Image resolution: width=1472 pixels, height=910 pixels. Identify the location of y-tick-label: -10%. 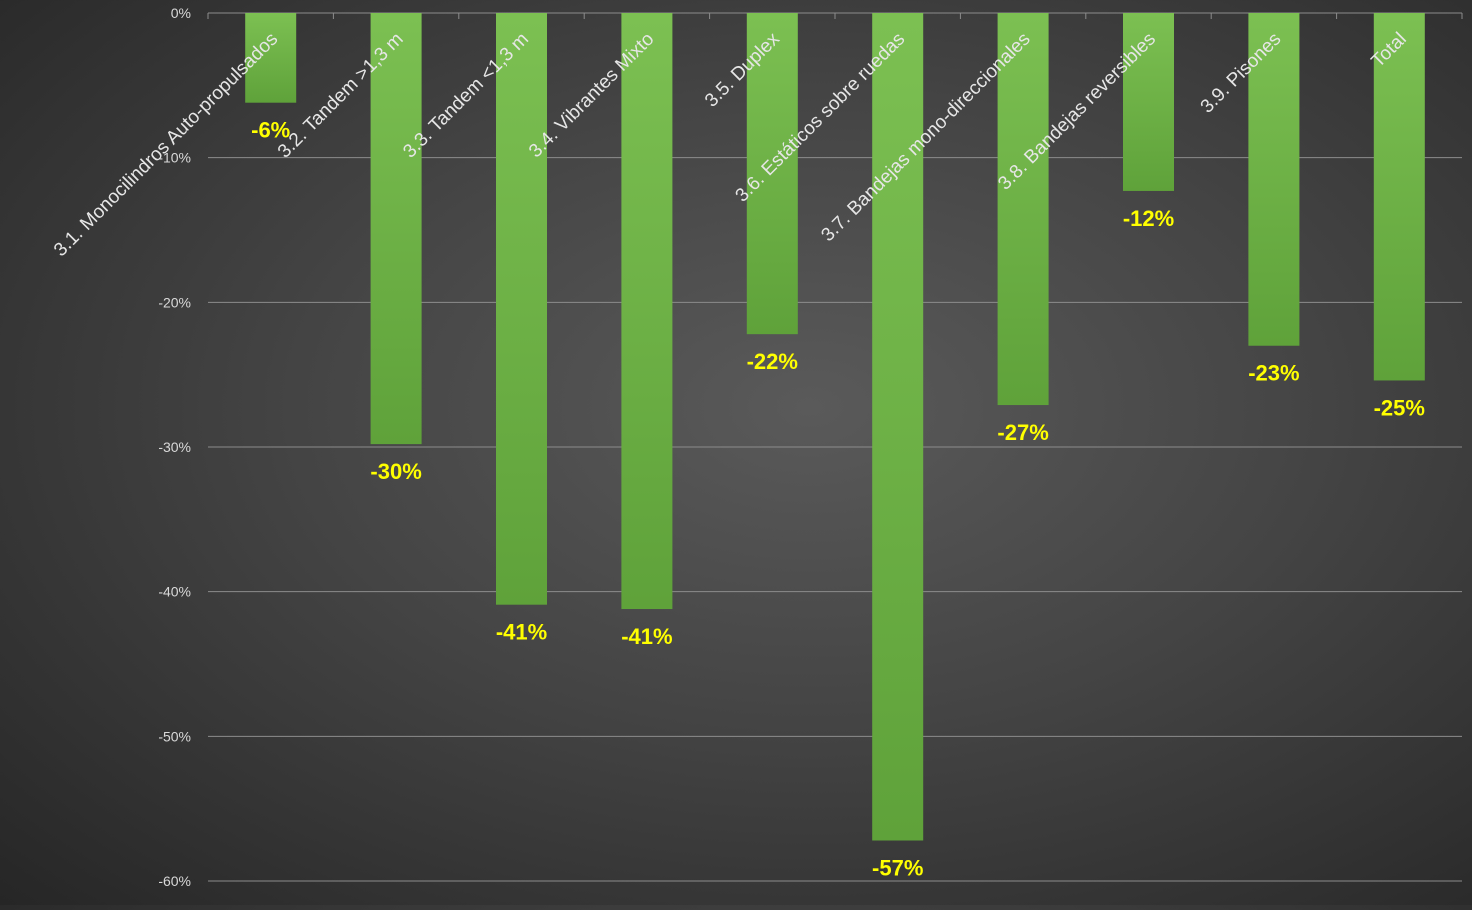
(174, 158).